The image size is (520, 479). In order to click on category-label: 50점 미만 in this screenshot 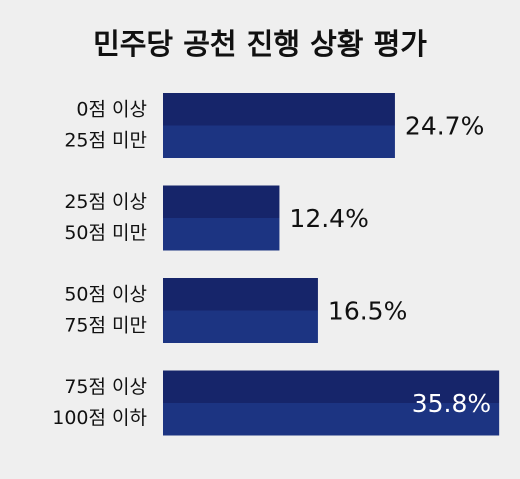, I will do `click(105, 233)`.